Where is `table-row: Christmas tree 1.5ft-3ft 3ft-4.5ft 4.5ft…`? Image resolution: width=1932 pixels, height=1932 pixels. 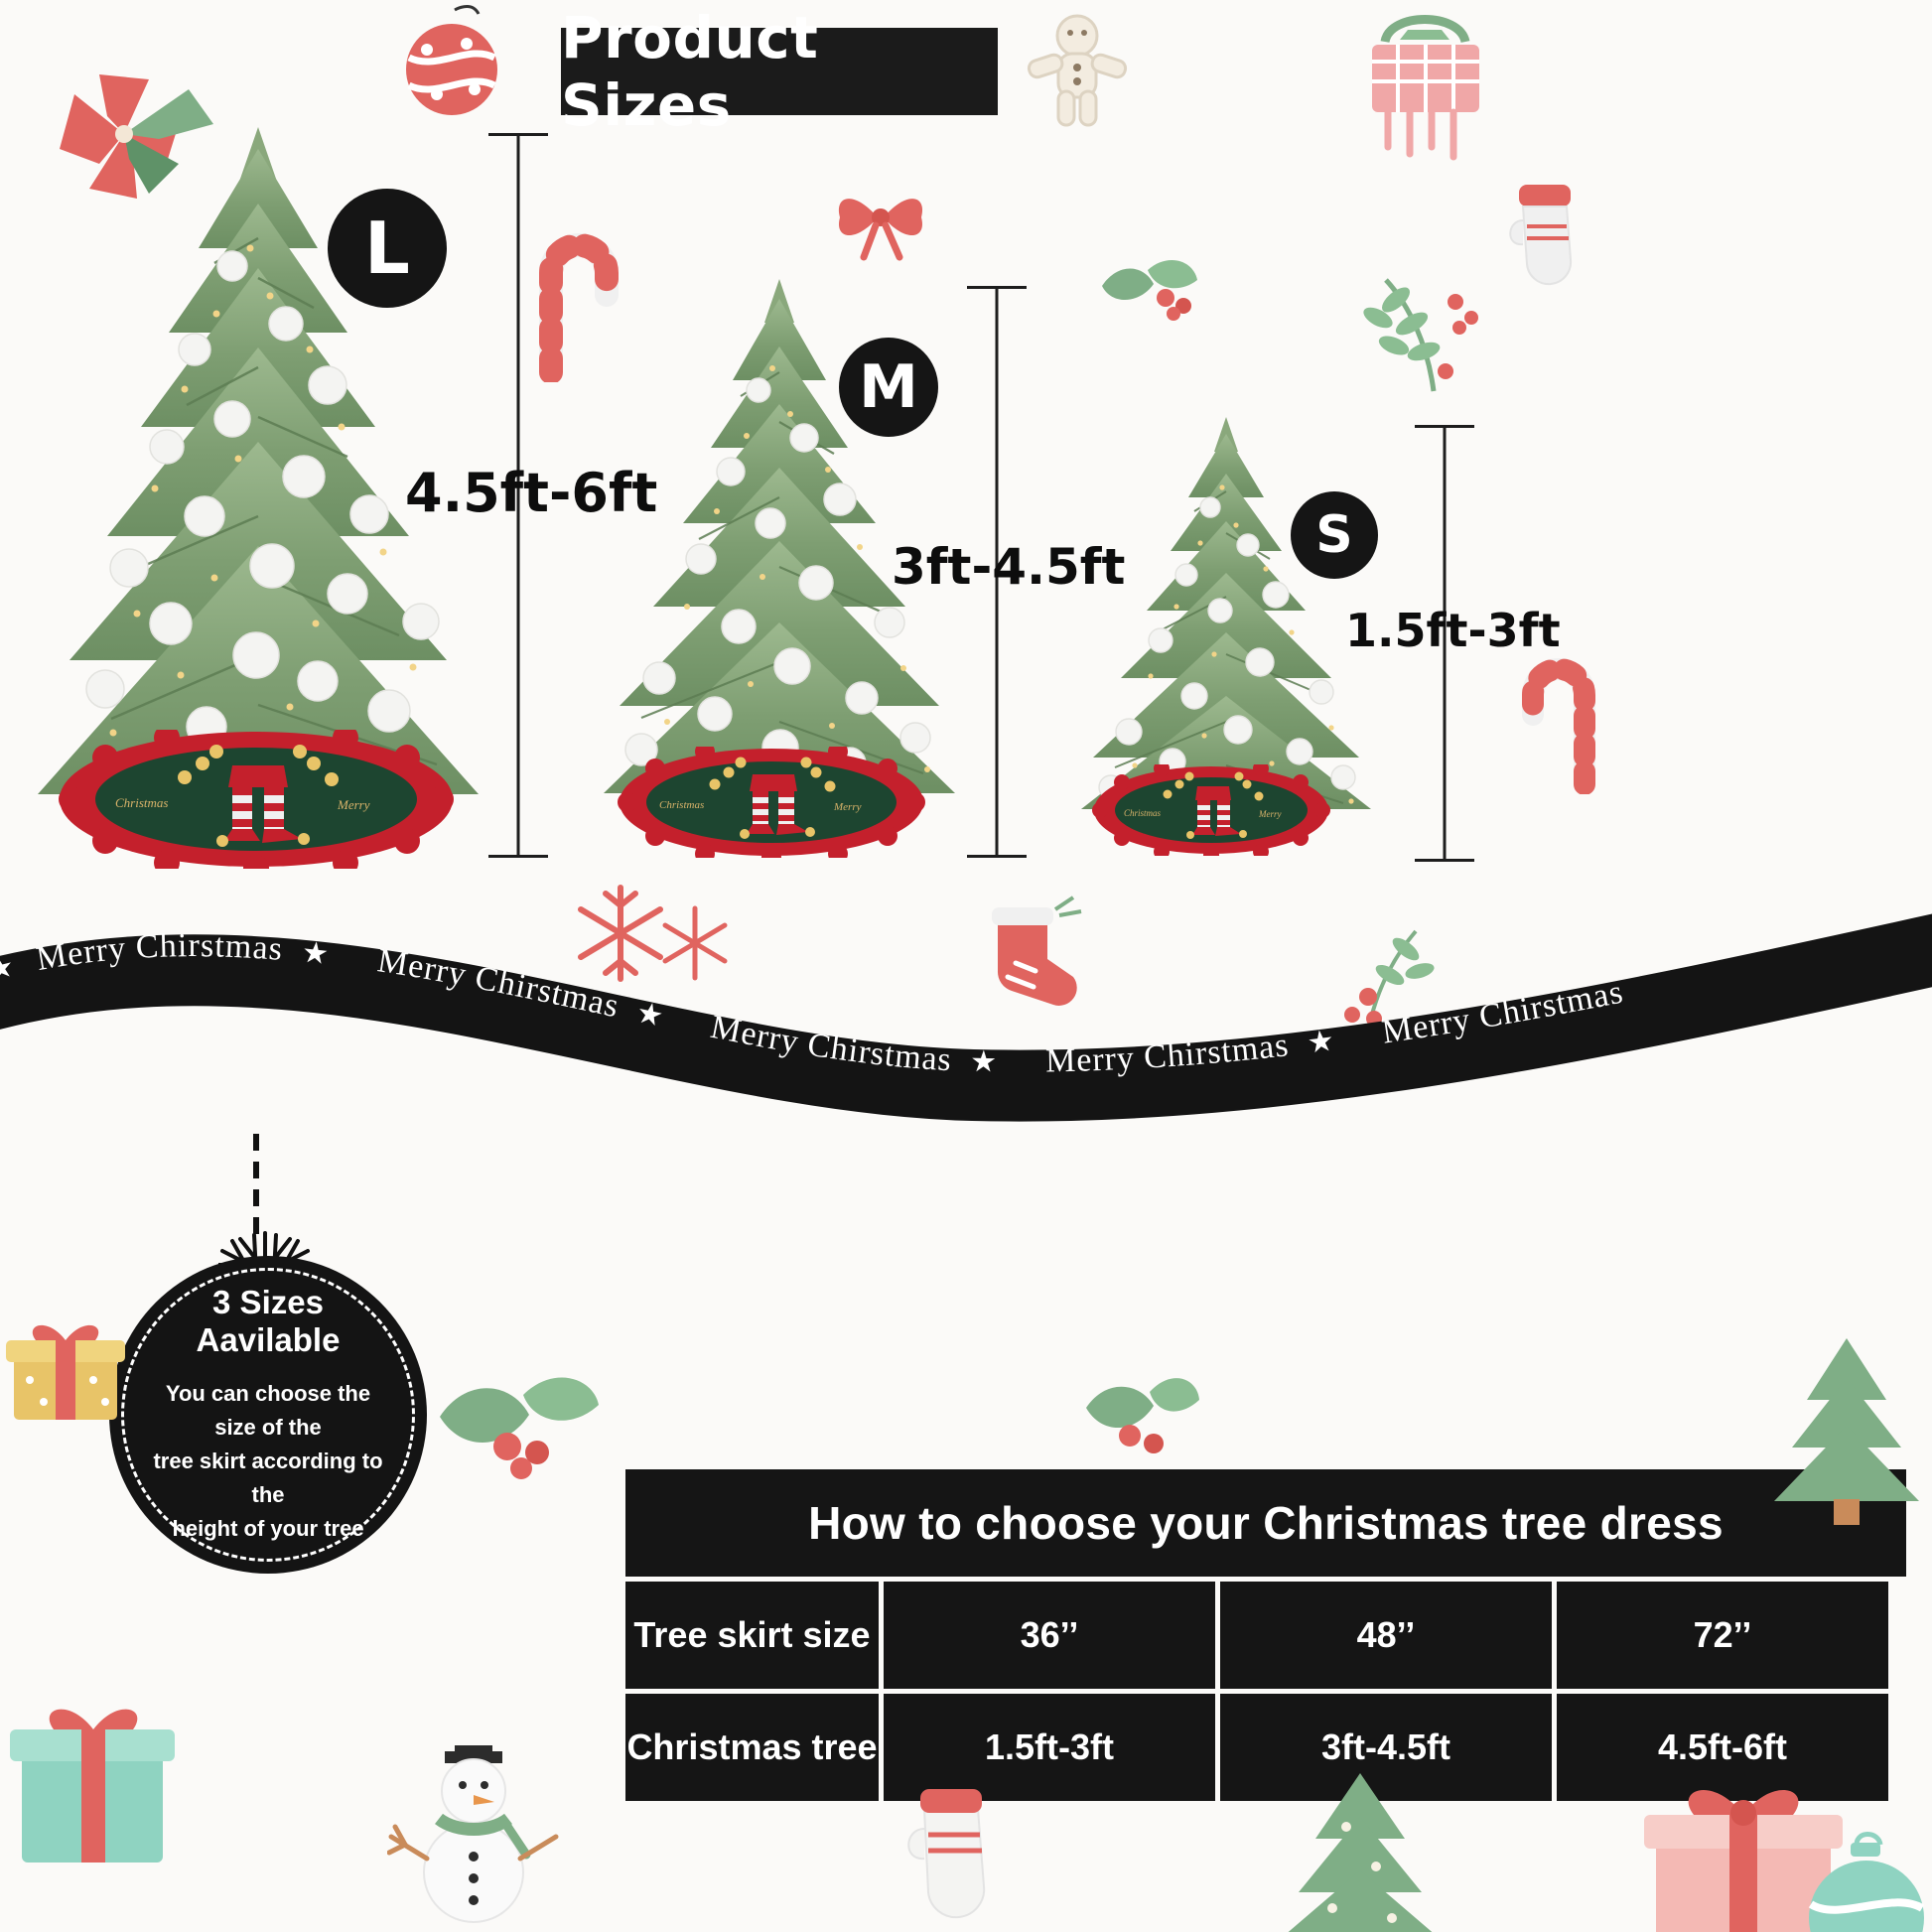 table-row: Christmas tree 1.5ft-3ft 3ft-4.5ft 4.5ft… is located at coordinates (1265, 1748).